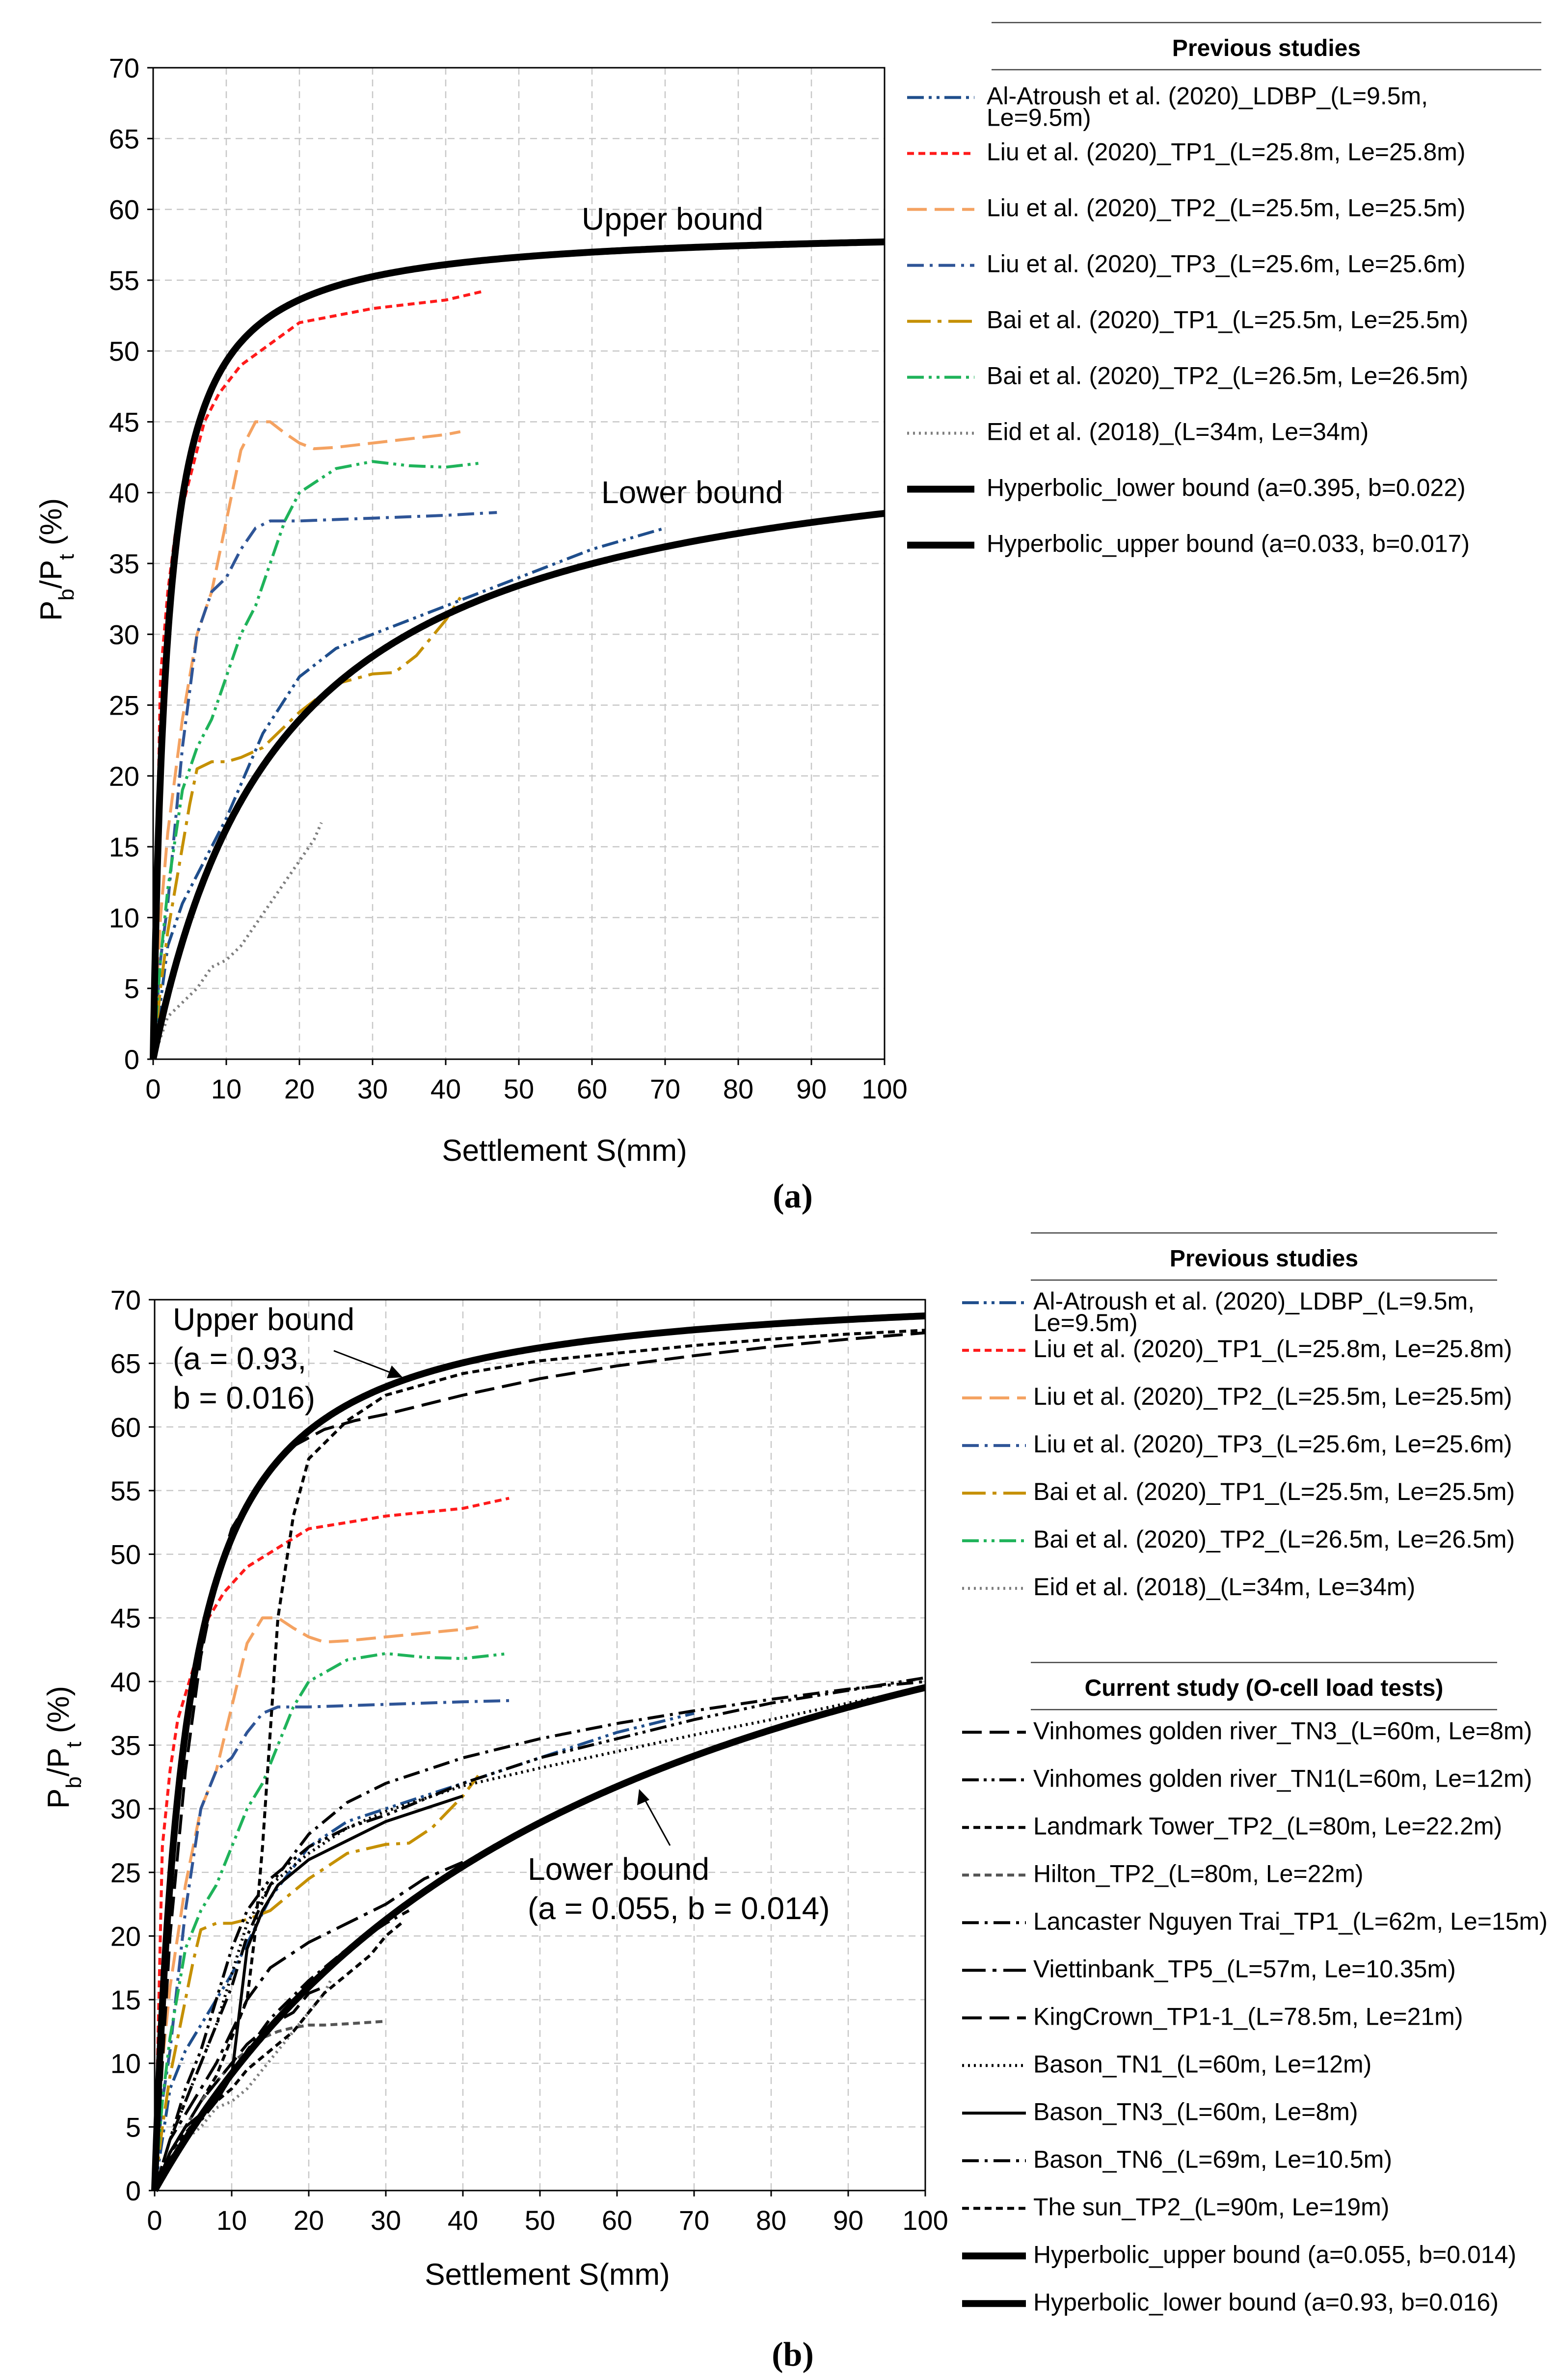 This screenshot has height=2380, width=1558. Describe the element at coordinates (365, 1362) in the screenshot. I see `upper-bound-arrow-line` at that location.